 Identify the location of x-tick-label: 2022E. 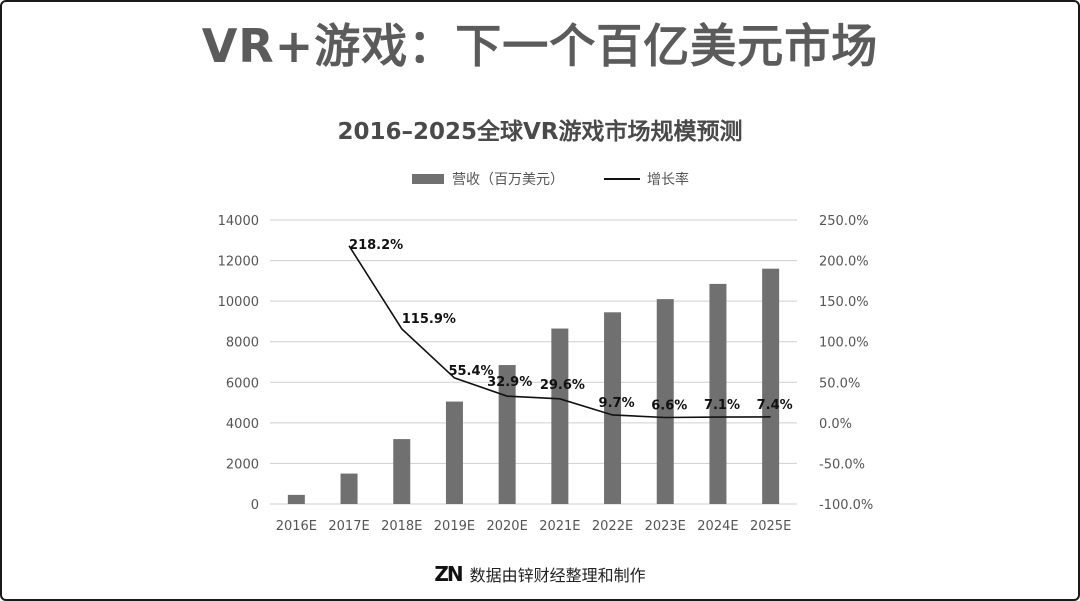
(612, 526).